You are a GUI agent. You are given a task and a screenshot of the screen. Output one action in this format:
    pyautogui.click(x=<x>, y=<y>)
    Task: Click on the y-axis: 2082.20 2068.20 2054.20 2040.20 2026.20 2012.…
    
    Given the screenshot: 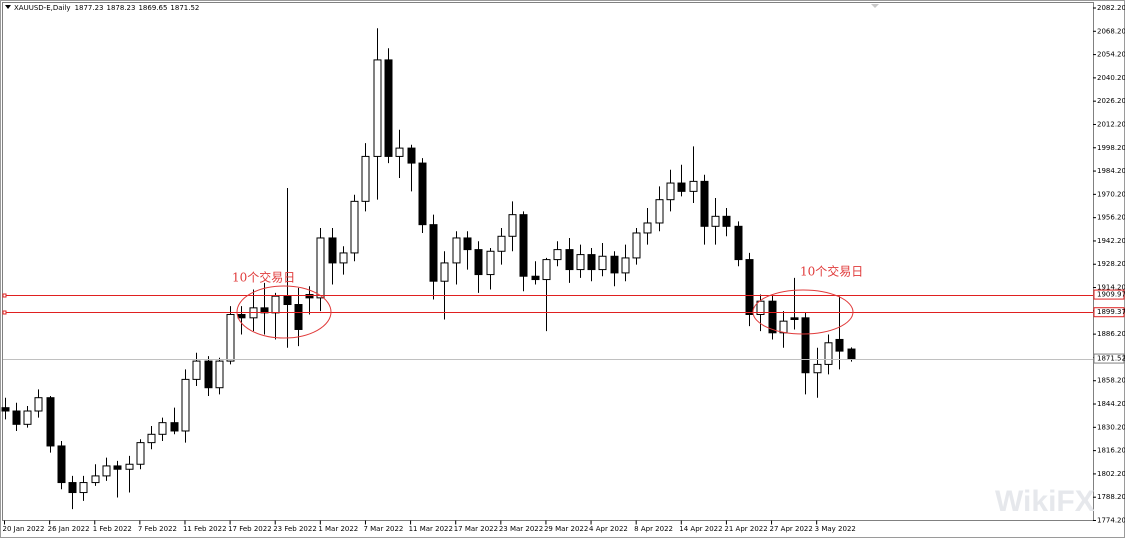 What is the action you would take?
    pyautogui.click(x=1109, y=264)
    